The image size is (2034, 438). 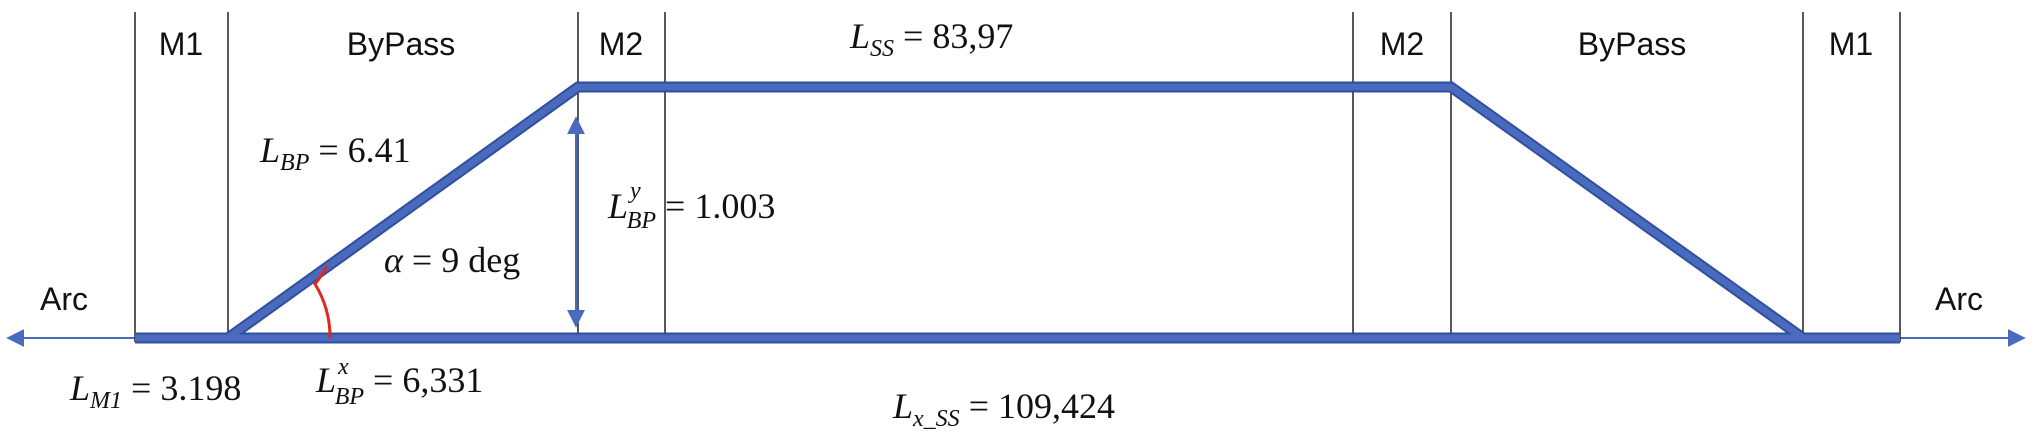 What do you see at coordinates (691, 206) in the screenshot?
I see `label-l-bp-y: Ly BP = 1.003` at bounding box center [691, 206].